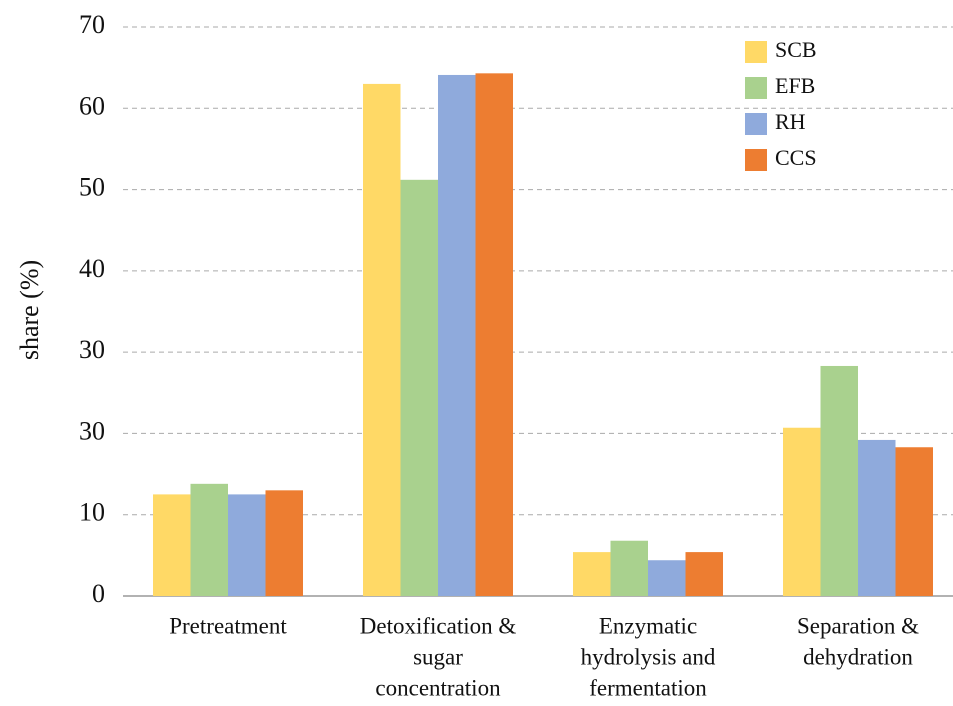  What do you see at coordinates (438, 656) in the screenshot?
I see `x-tick-label: sugar` at bounding box center [438, 656].